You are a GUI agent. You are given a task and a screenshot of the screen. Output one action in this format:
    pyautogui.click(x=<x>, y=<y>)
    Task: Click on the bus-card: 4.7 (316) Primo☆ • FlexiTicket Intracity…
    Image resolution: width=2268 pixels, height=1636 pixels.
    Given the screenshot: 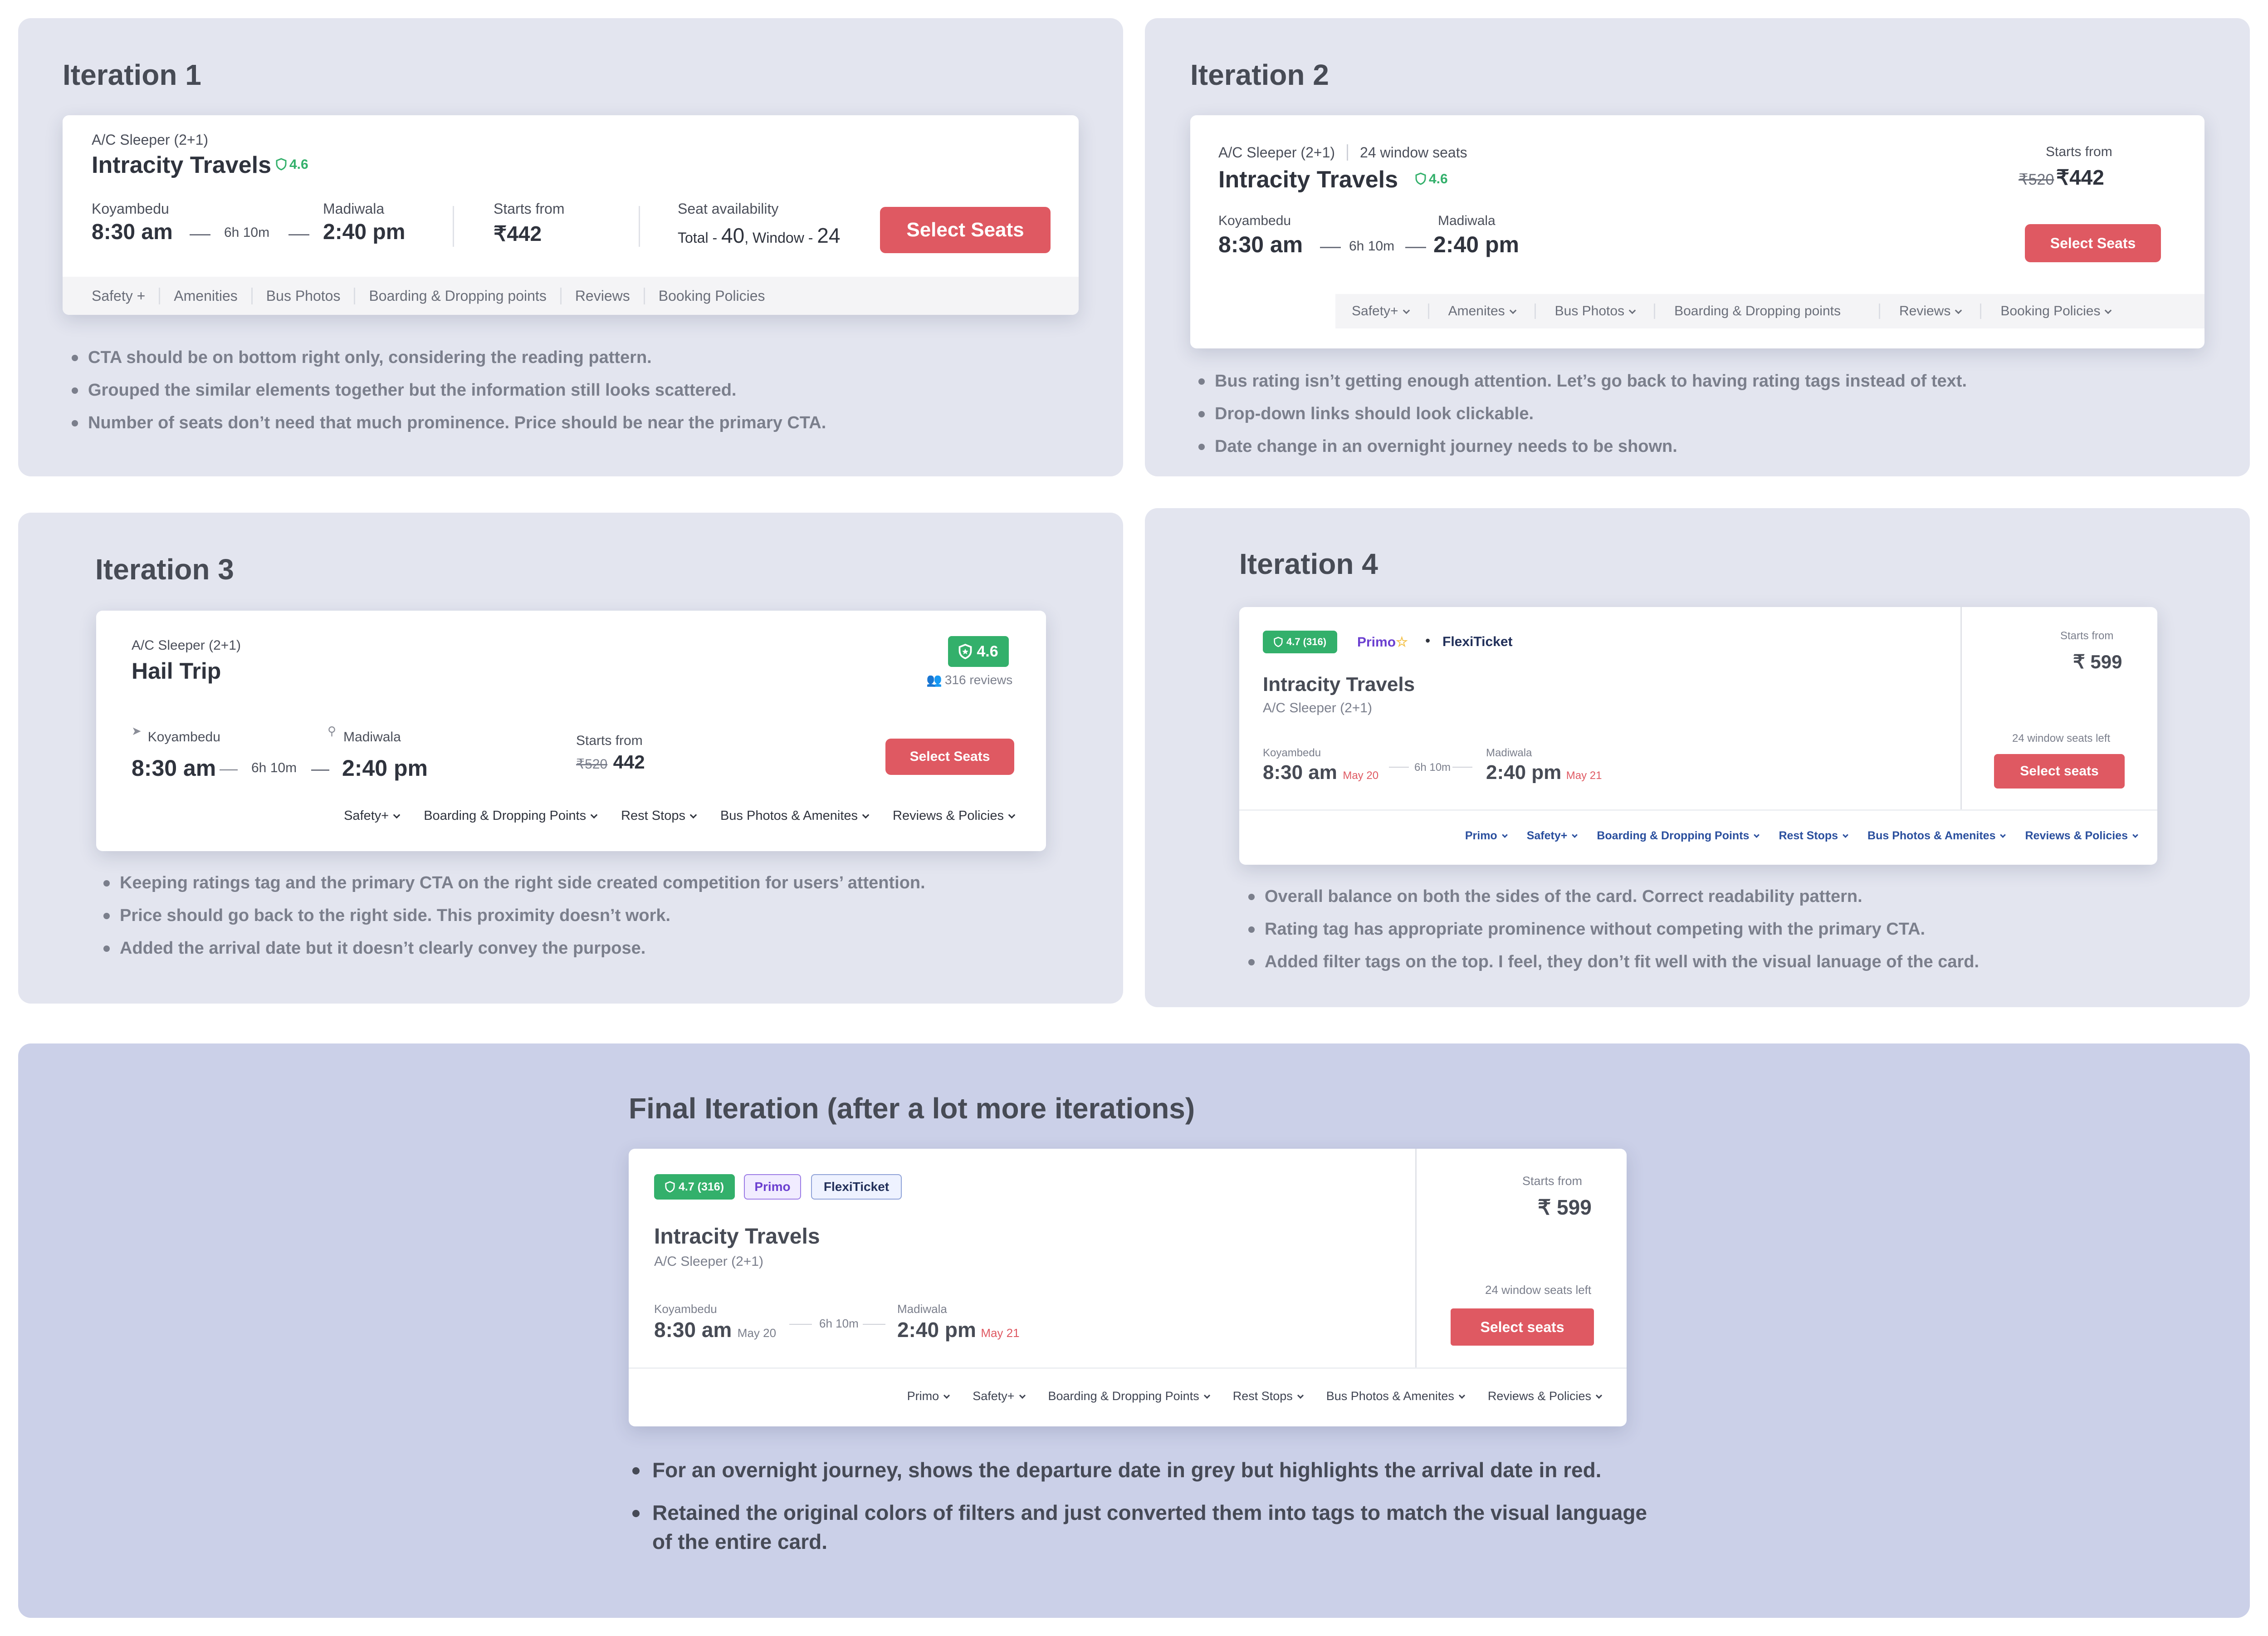 What is the action you would take?
    pyautogui.click(x=1698, y=736)
    